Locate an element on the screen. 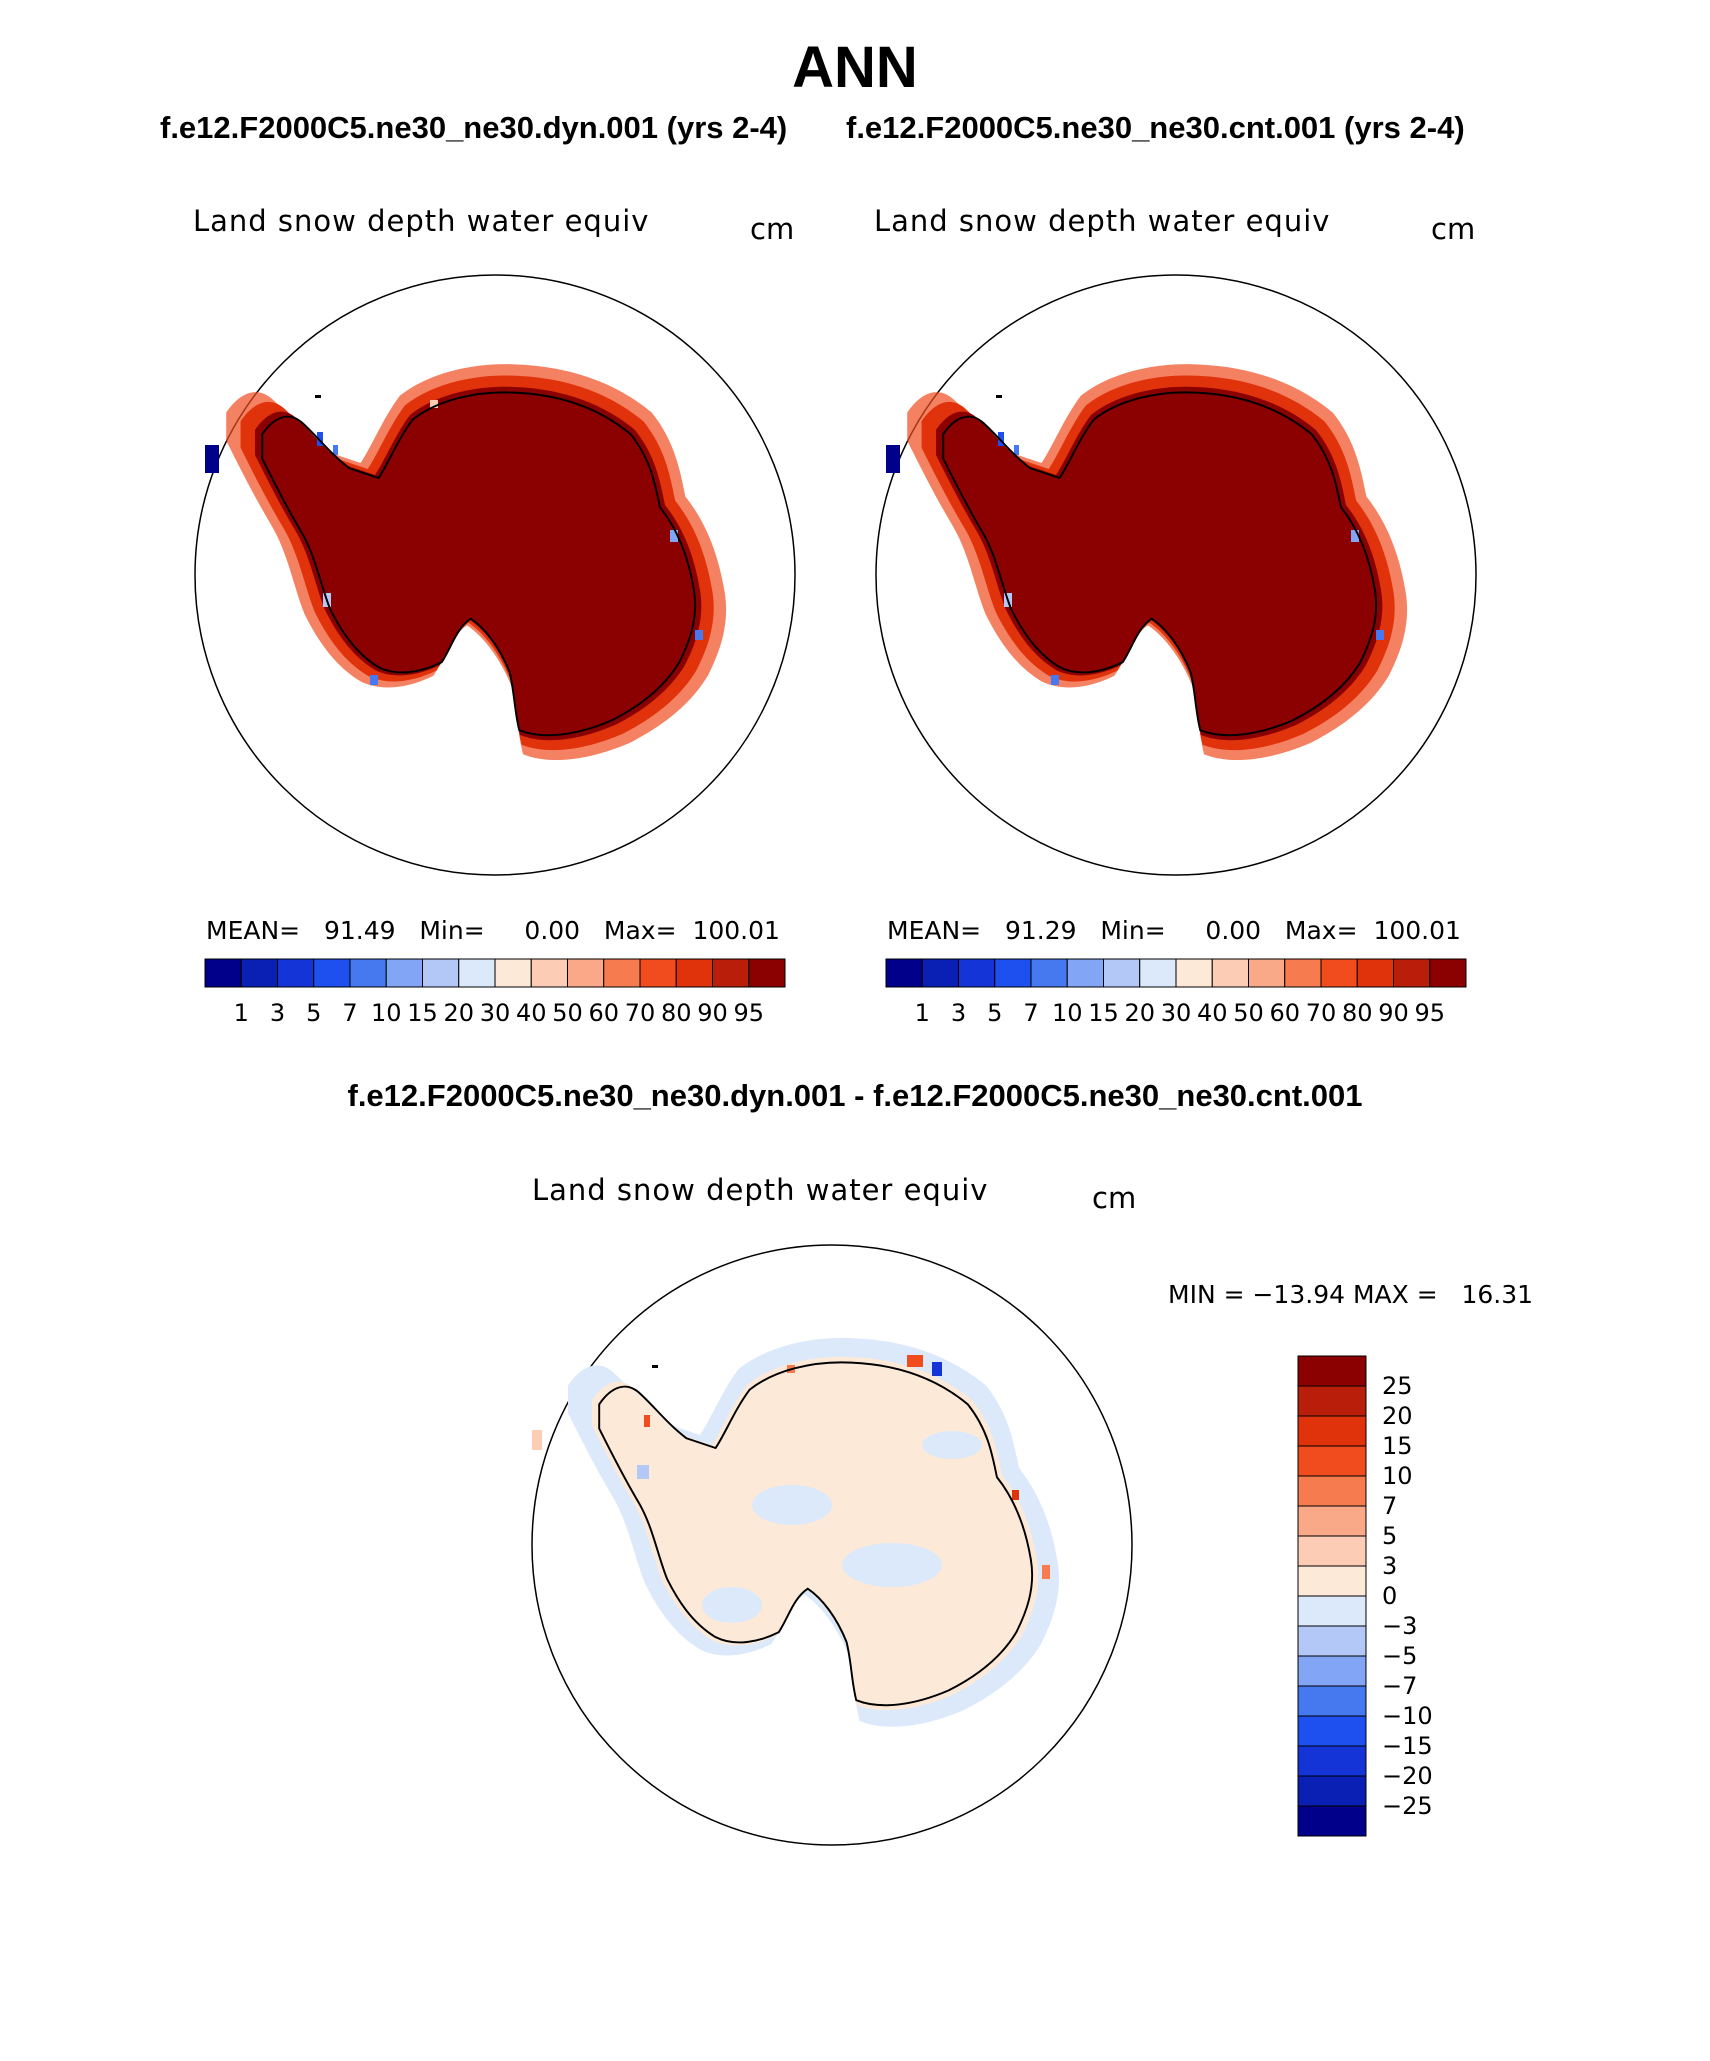 This screenshot has height=2061, width=1710. panel-1-colorbar-tick-label: 3 is located at coordinates (277, 1013).